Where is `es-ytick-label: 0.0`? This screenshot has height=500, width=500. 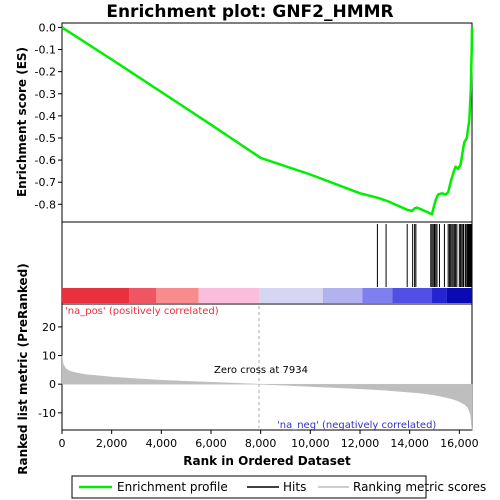
es-ytick-label: 0.0 is located at coordinates (48, 27).